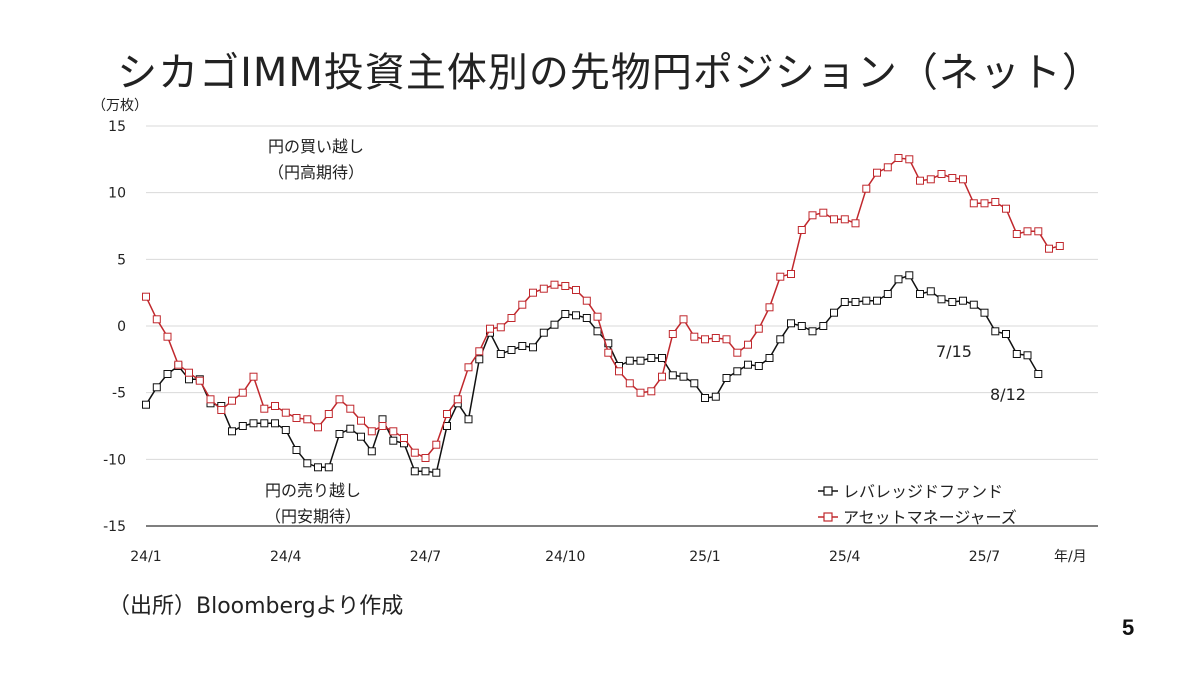 The width and height of the screenshot is (1200, 675). I want to click on x-tick-label: 24/1, so click(145, 557).